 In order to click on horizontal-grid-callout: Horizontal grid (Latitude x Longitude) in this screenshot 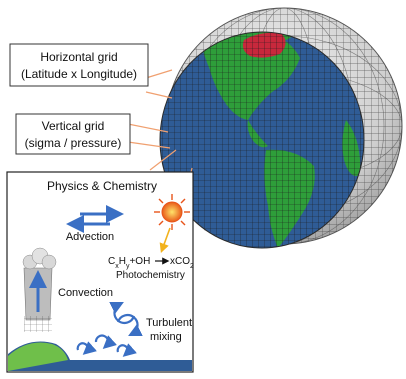, I will do `click(91, 71)`.